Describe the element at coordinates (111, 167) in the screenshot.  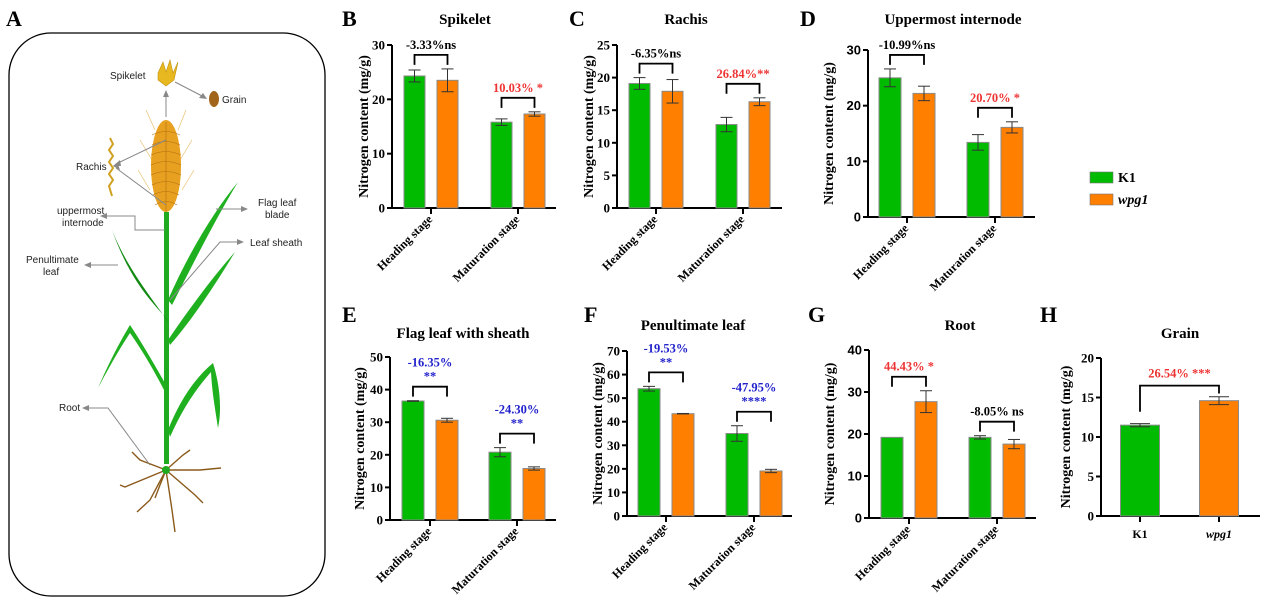
I see `rachis-icon` at that location.